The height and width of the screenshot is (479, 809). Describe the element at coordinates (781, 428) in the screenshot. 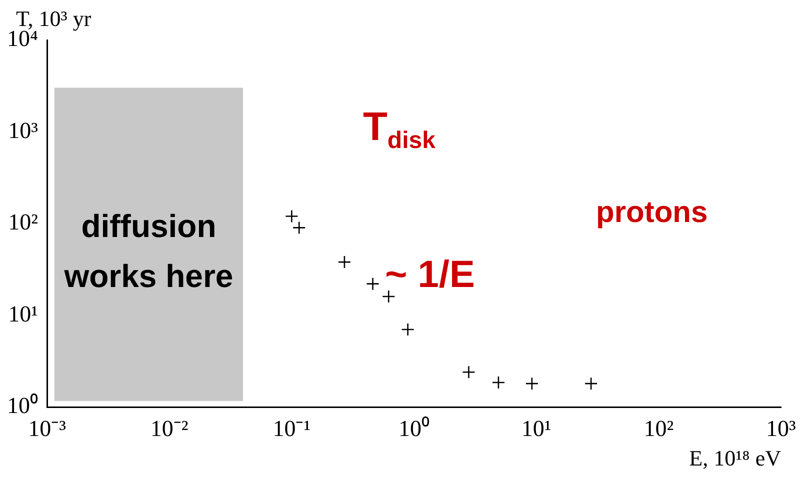

I see `x-tick-label: 10³` at that location.